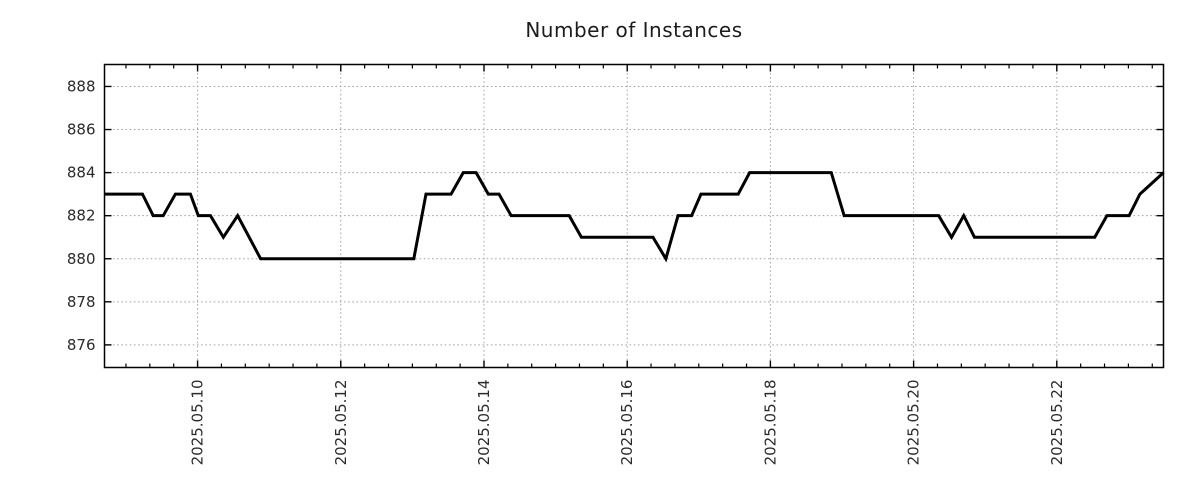 Image resolution: width=1200 pixels, height=500 pixels. I want to click on x-tick-label: 2025.05.20, so click(914, 423).